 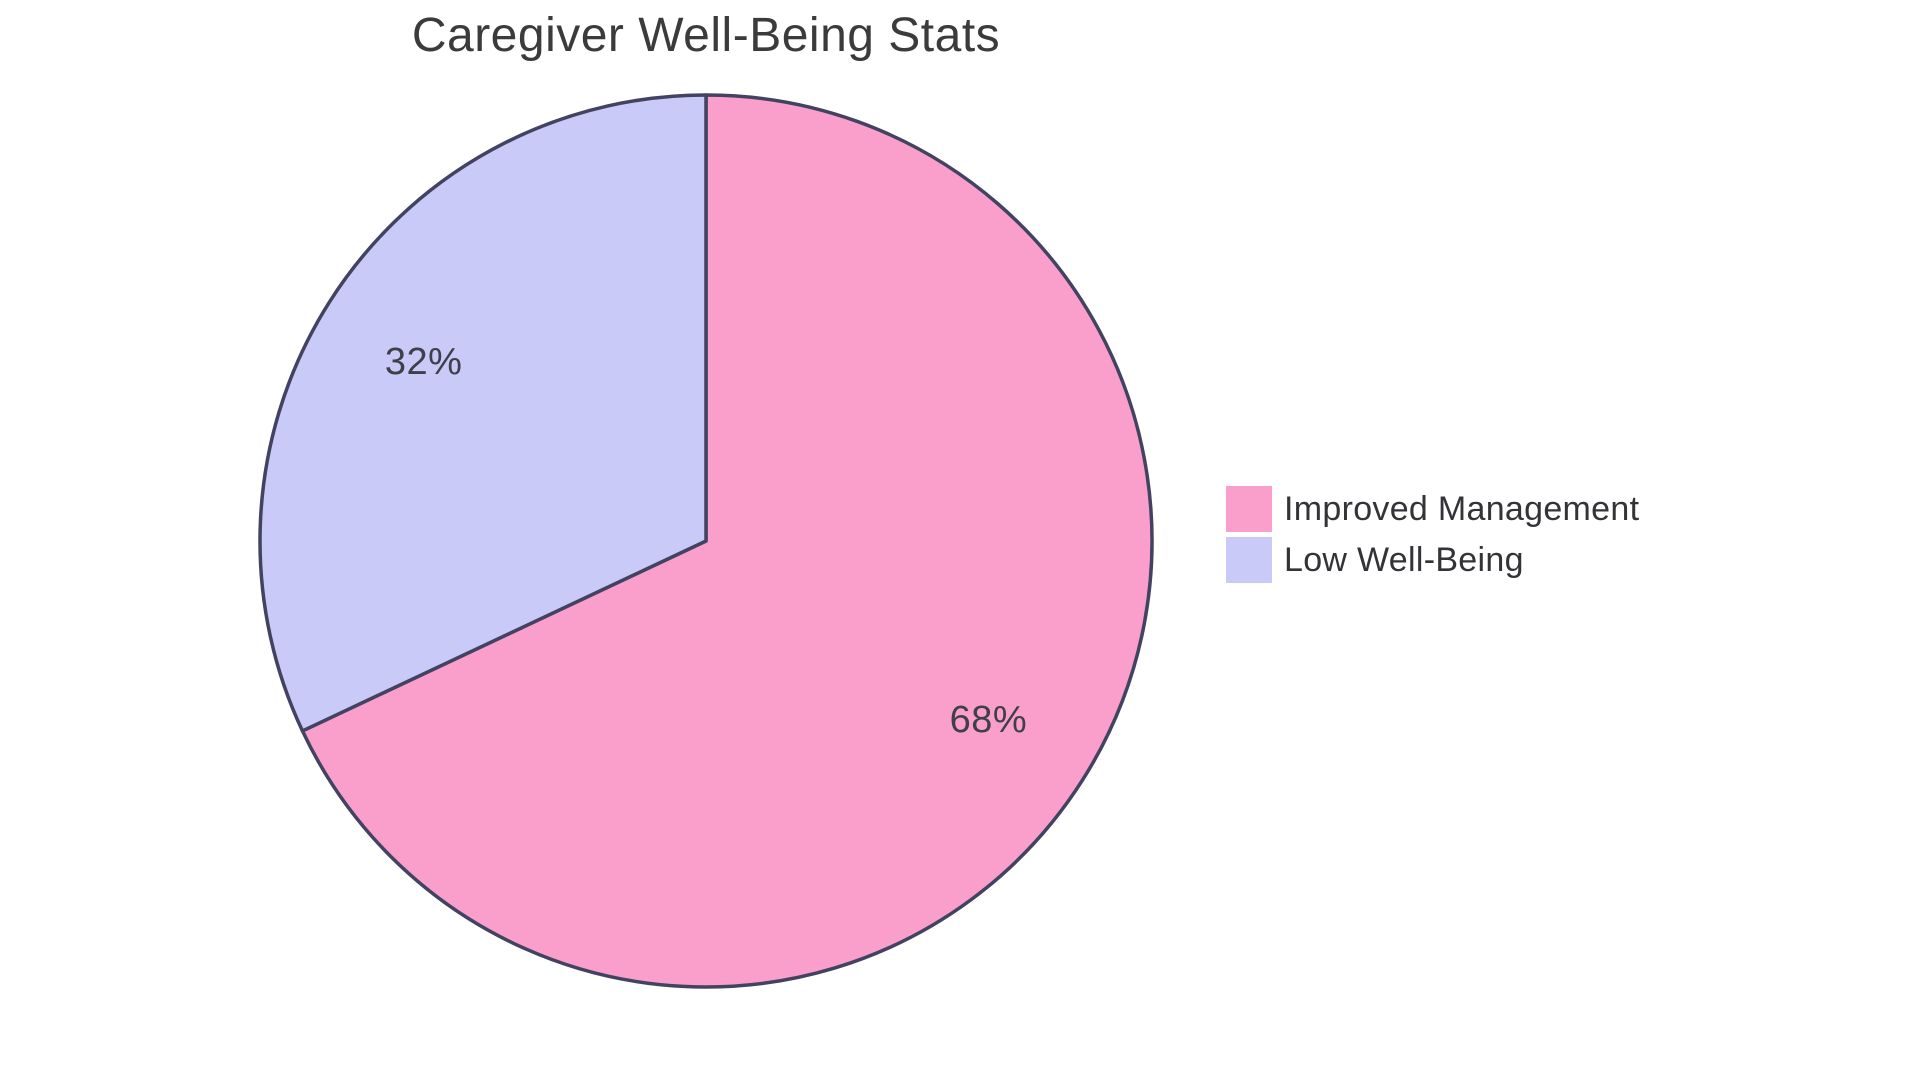 What do you see at coordinates (424, 362) in the screenshot?
I see `slice-percent-label-1: 32%` at bounding box center [424, 362].